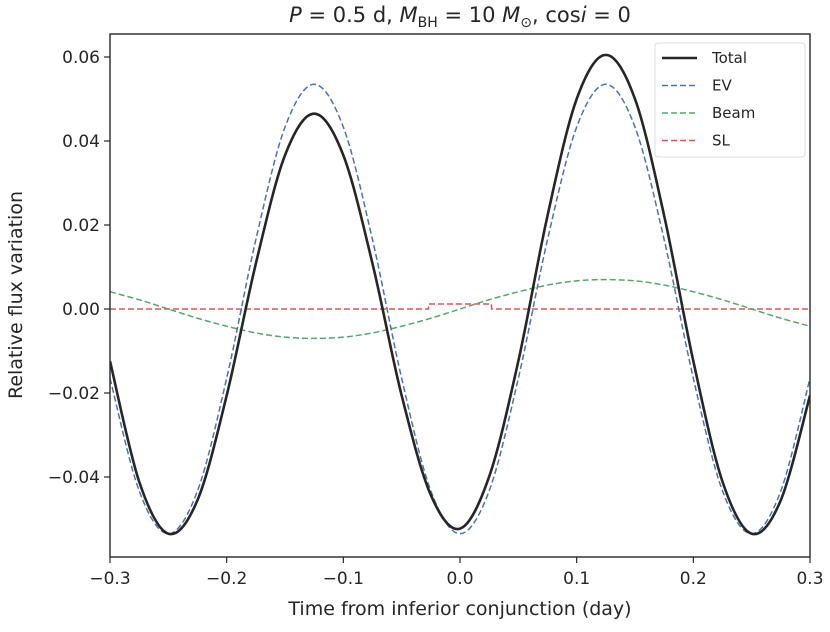 The height and width of the screenshot is (632, 830). I want to click on legend-label-beam: Beam, so click(733, 113).